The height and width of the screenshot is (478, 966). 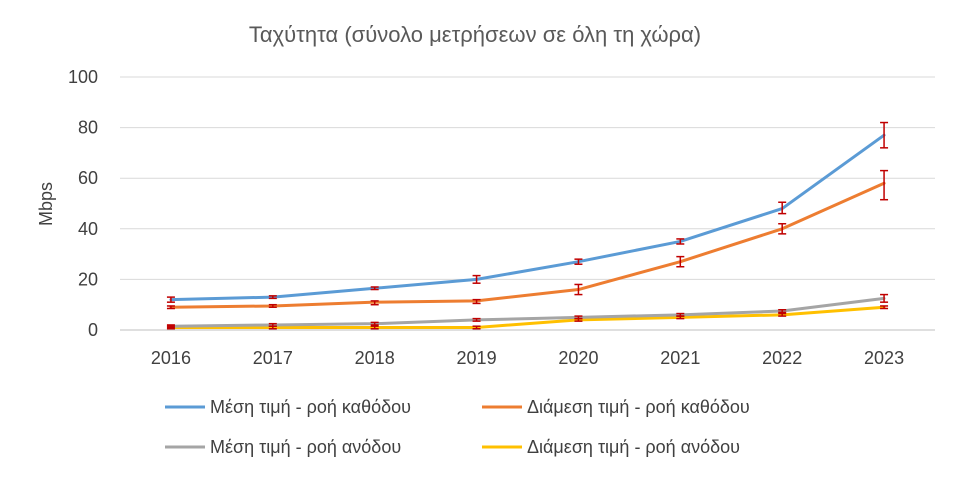 I want to click on x-tick-label: 2017, so click(x=273, y=358).